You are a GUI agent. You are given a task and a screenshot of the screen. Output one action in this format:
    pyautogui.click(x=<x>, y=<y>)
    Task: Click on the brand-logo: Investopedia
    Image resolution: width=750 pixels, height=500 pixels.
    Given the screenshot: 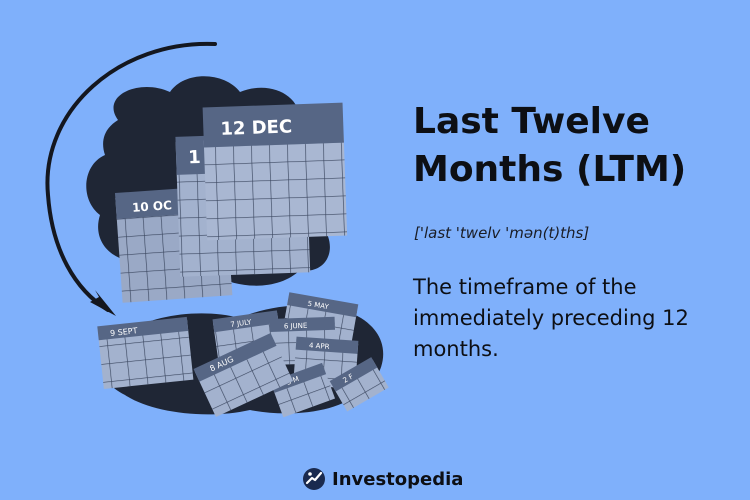 What is the action you would take?
    pyautogui.click(x=382, y=479)
    